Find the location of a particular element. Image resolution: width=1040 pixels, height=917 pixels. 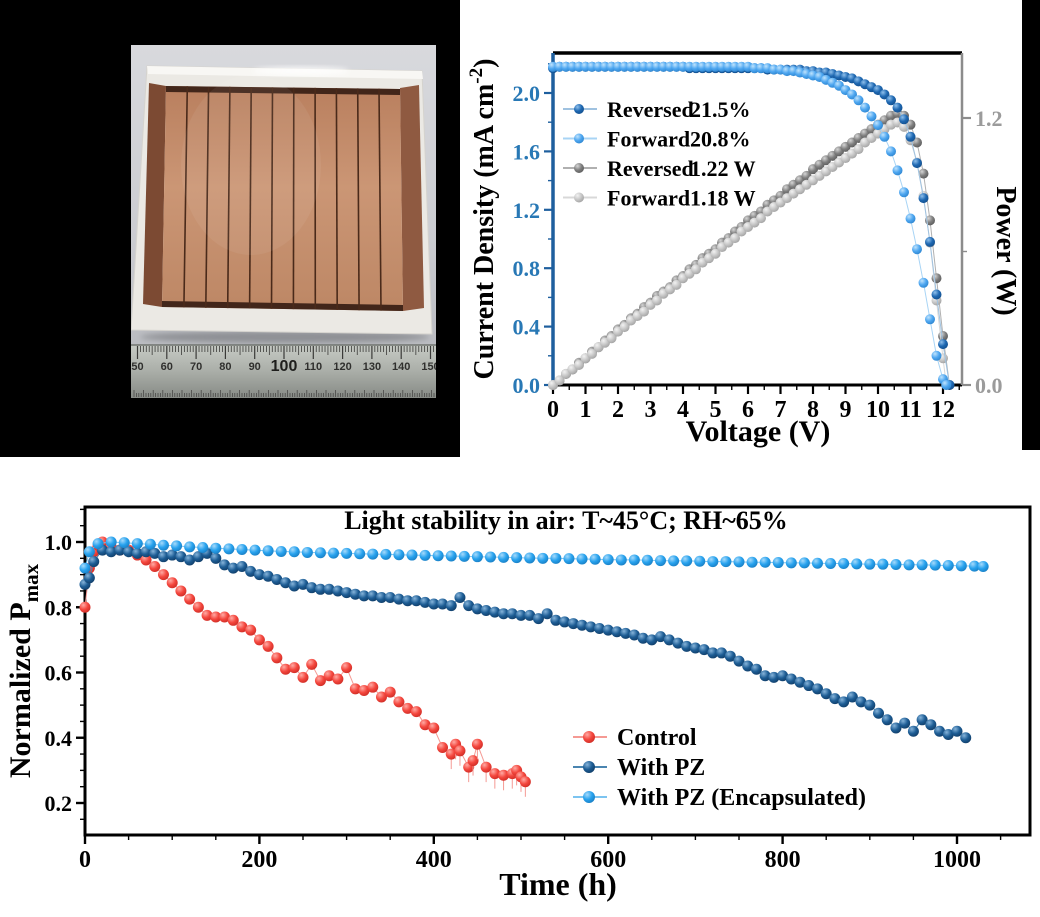

series-jv_forward is located at coordinates (750, 225).